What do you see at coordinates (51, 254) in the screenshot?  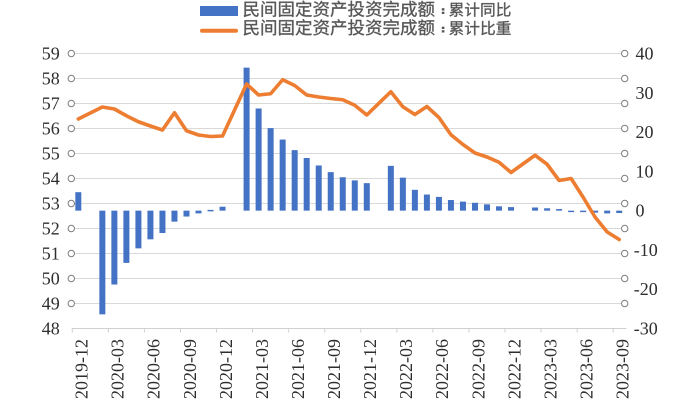 I see `svg-text: 51` at bounding box center [51, 254].